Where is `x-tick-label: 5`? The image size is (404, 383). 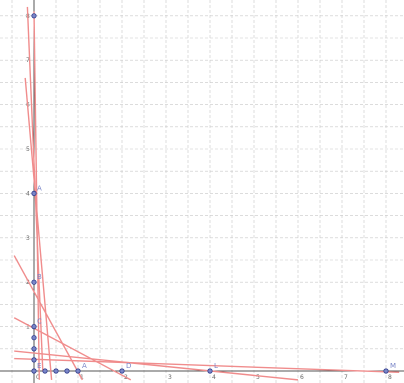
x-tick-label: 5 is located at coordinates (258, 377).